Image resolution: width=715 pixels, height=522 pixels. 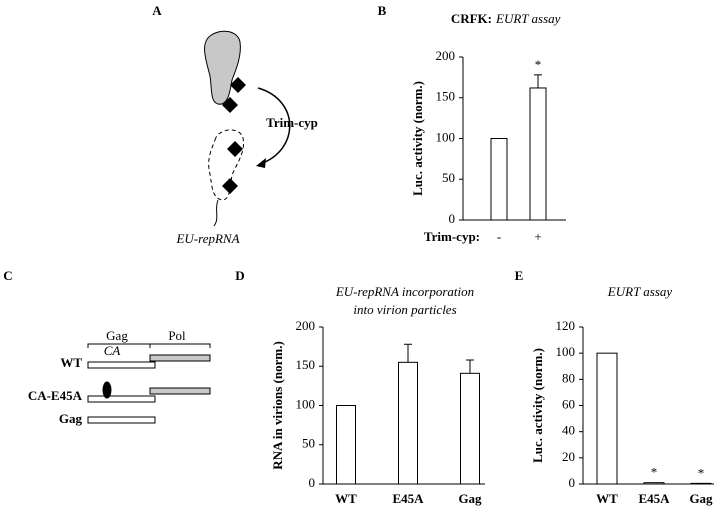 I want to click on diagram-a: Trim-cyp EU-repRNA, so click(x=246, y=138).